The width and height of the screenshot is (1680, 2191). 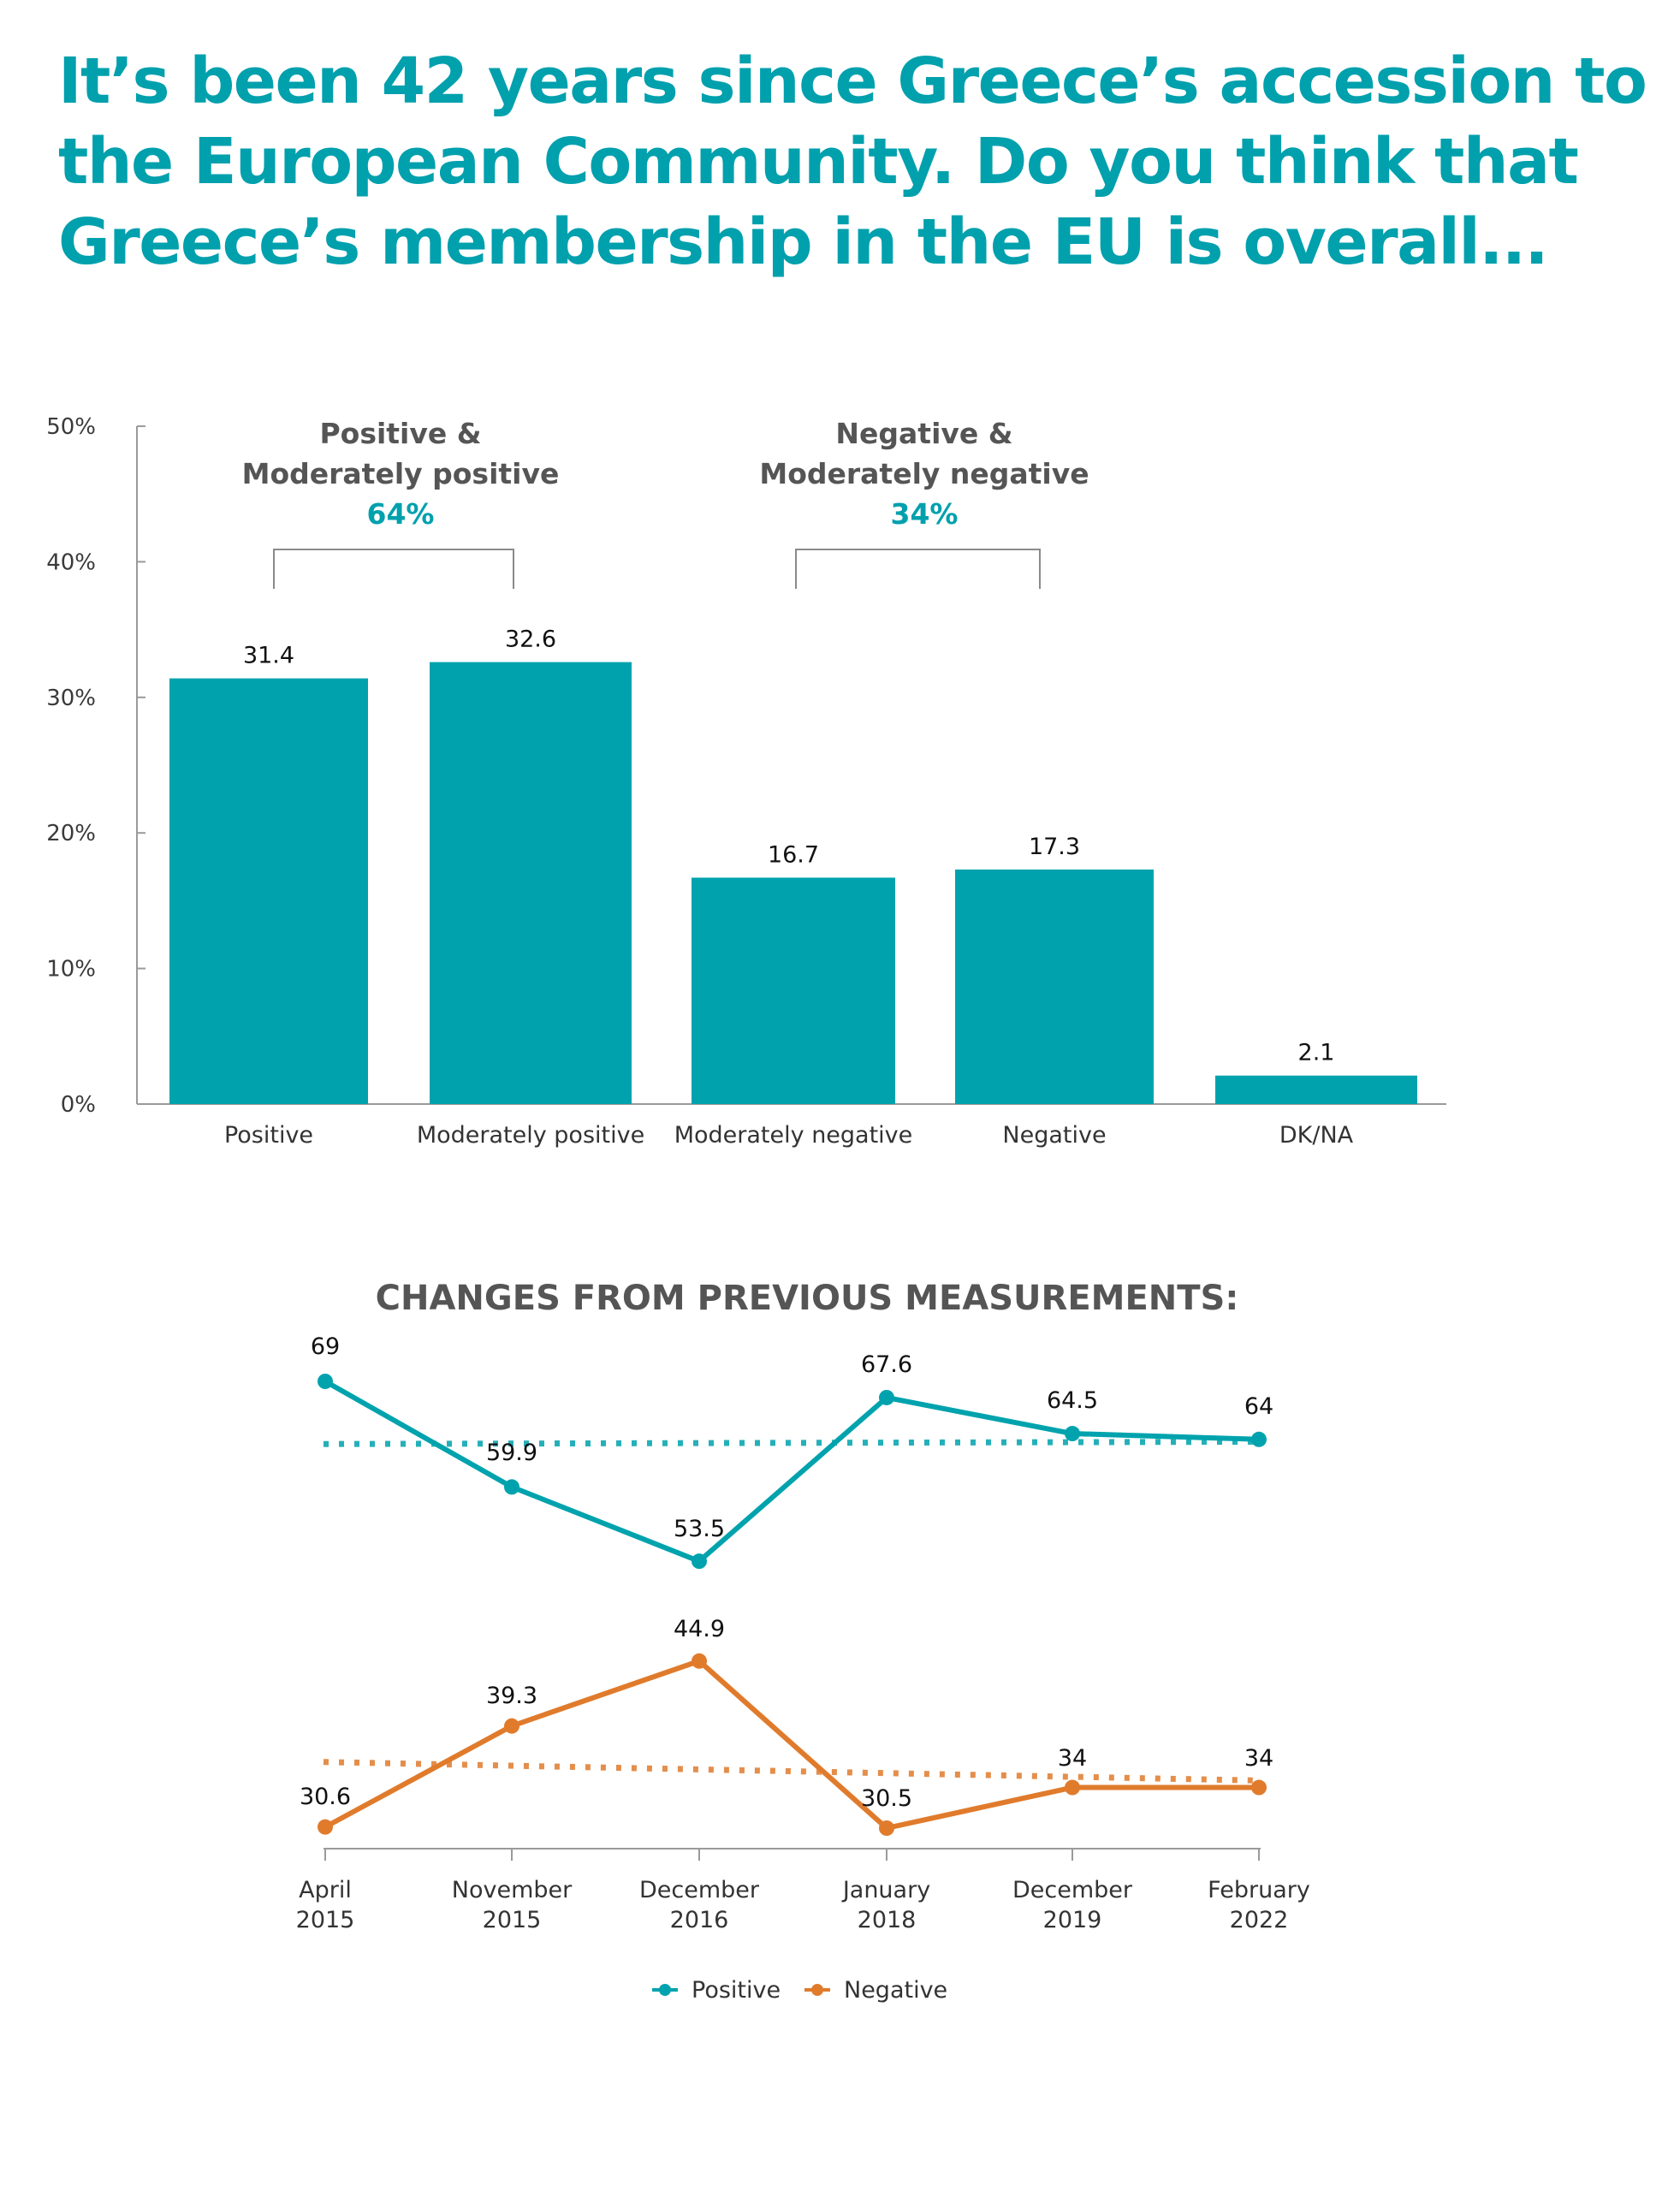 I want to click on bar-value-label: 32.6, so click(x=531, y=639).